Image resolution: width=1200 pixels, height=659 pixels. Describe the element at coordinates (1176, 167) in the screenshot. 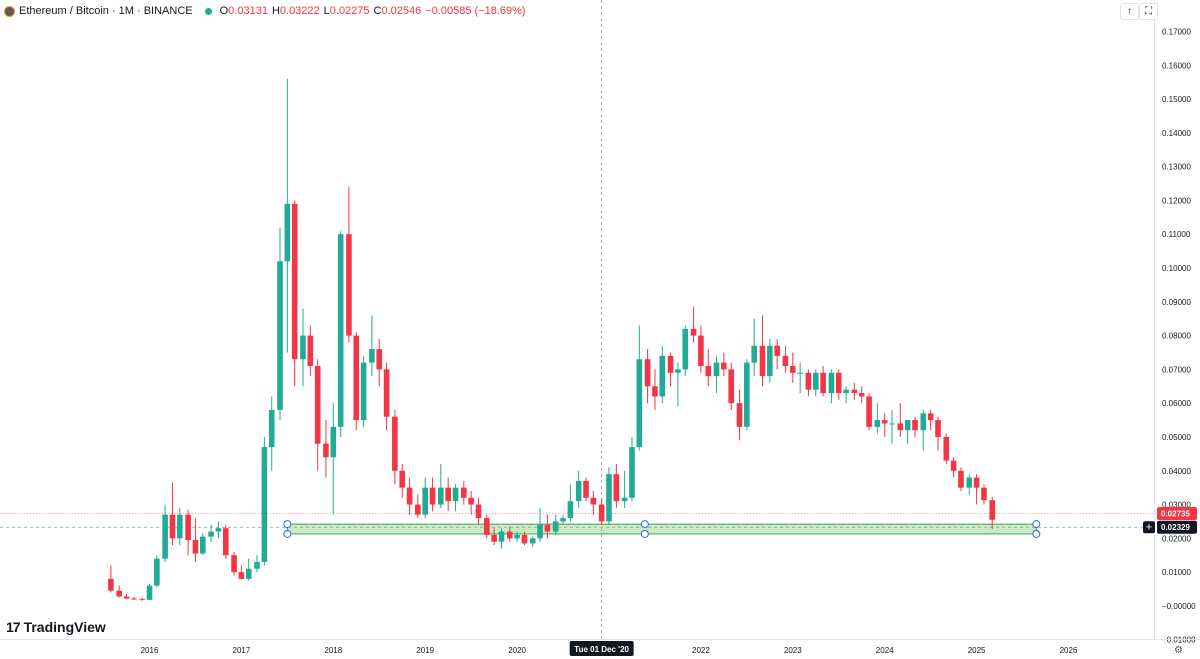

I see `price-tick-label: 0.13000` at that location.